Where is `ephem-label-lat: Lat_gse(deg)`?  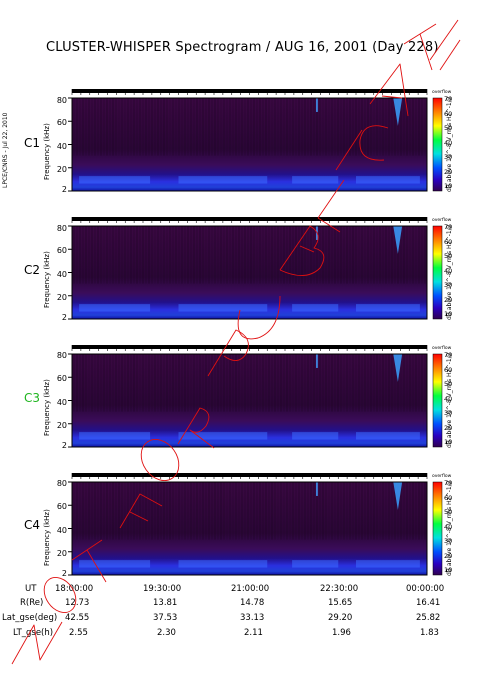
ephem-label-lat: Lat_gse(deg) is located at coordinates (30, 618).